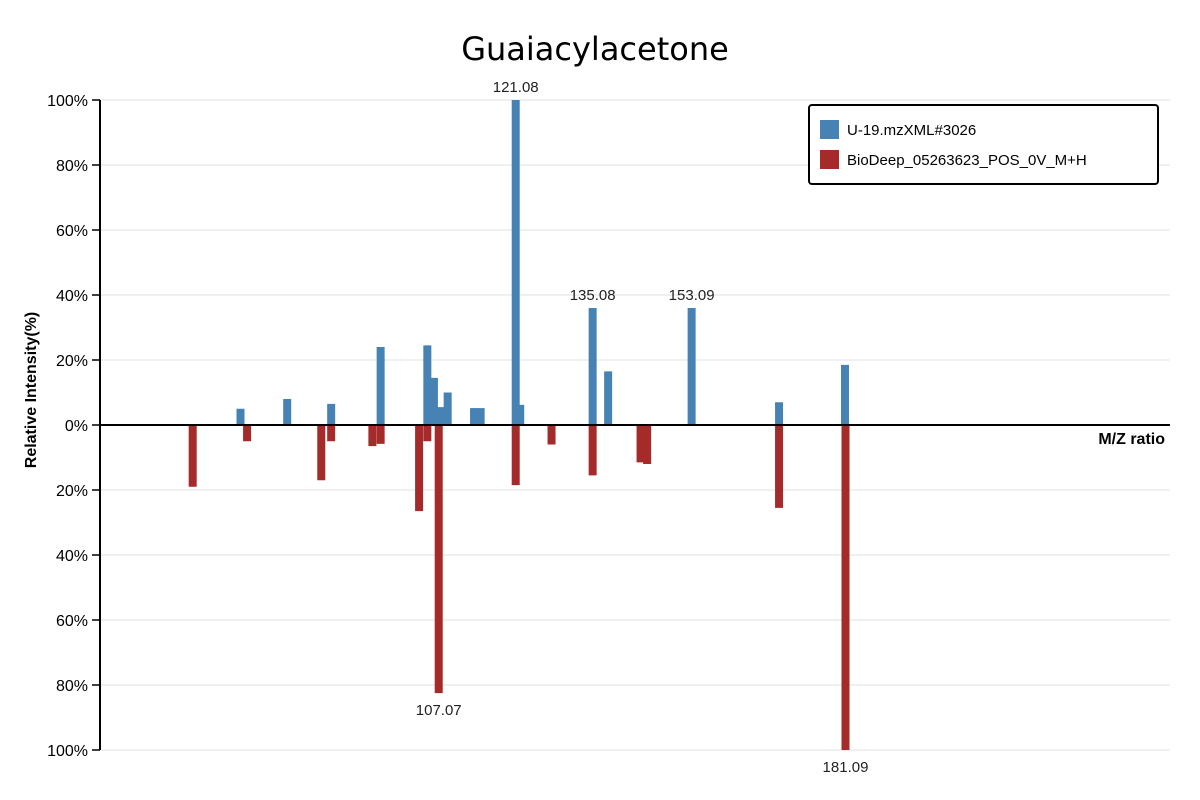 The image size is (1200, 800). I want to click on y-tick-label: 0%, so click(76, 426).